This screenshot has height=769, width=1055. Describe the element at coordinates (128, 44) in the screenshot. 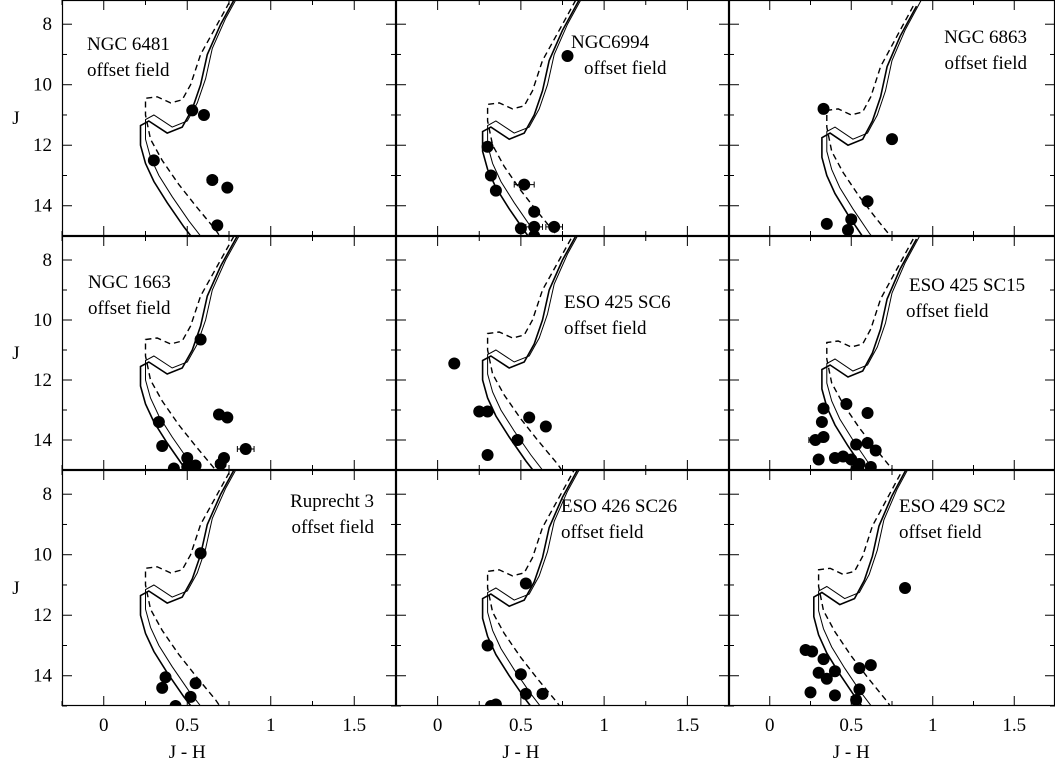

I see `panel-label-line: NGC 6481` at that location.